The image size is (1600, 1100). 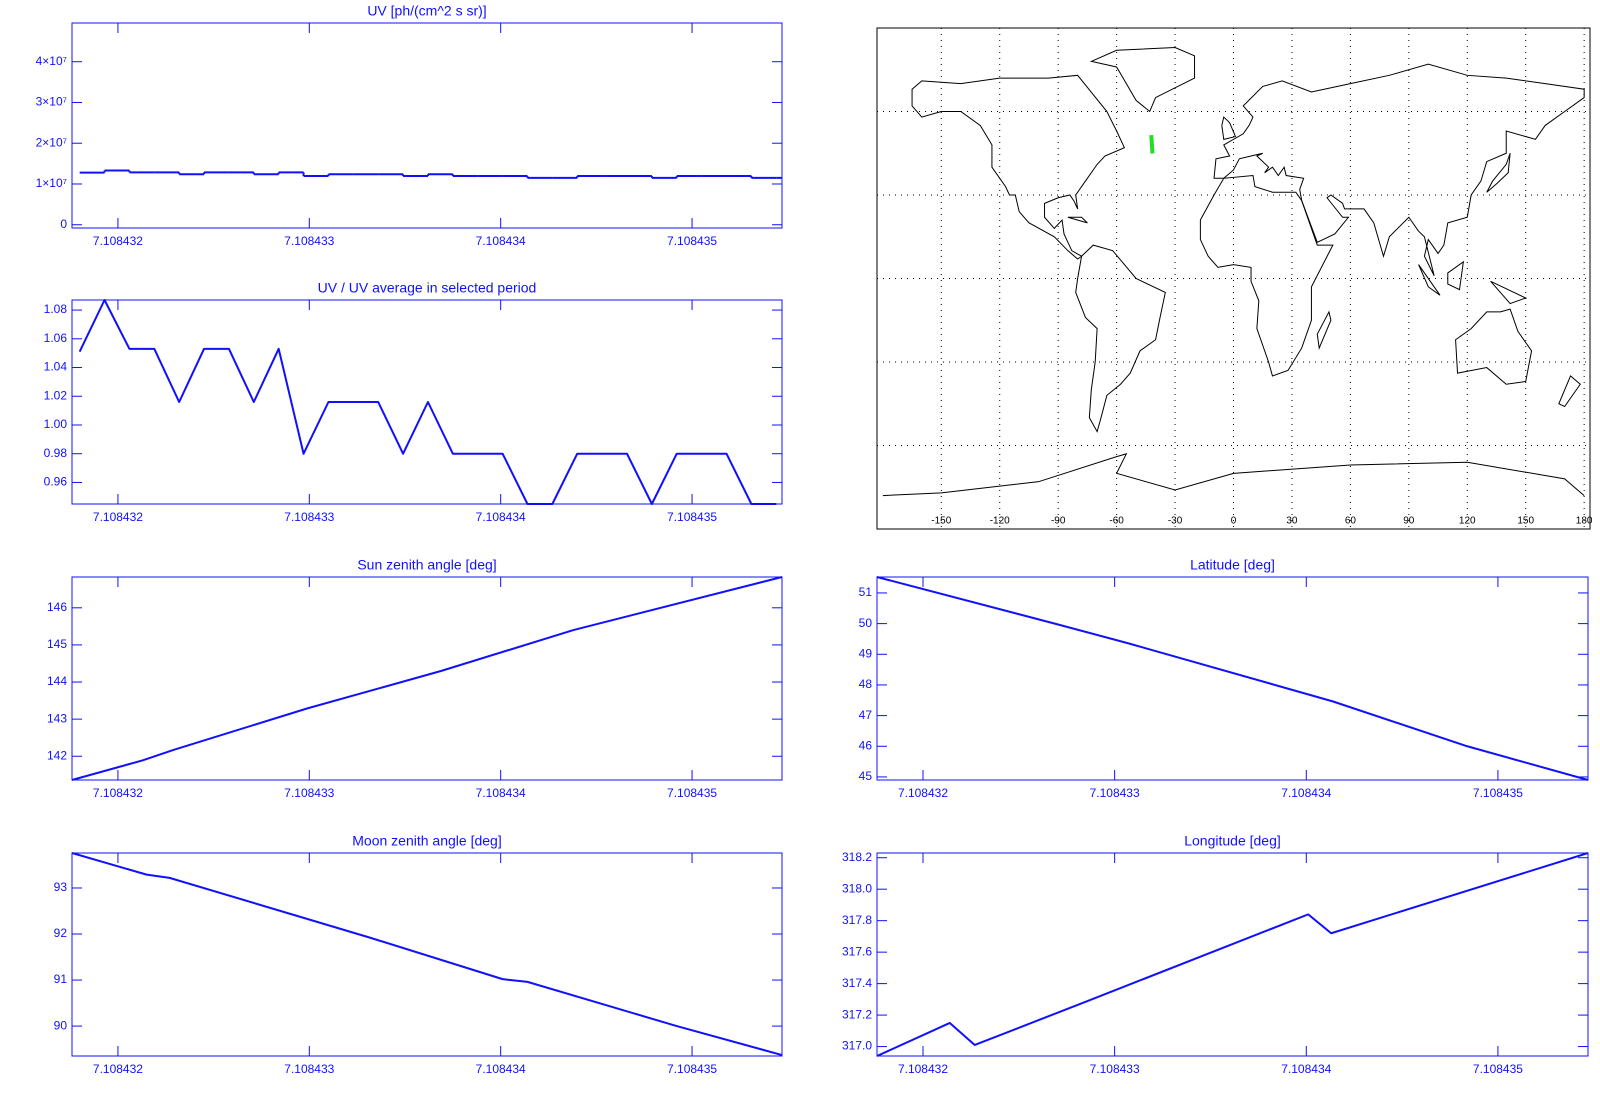 I want to click on y-tick-label: 142, so click(x=57, y=755).